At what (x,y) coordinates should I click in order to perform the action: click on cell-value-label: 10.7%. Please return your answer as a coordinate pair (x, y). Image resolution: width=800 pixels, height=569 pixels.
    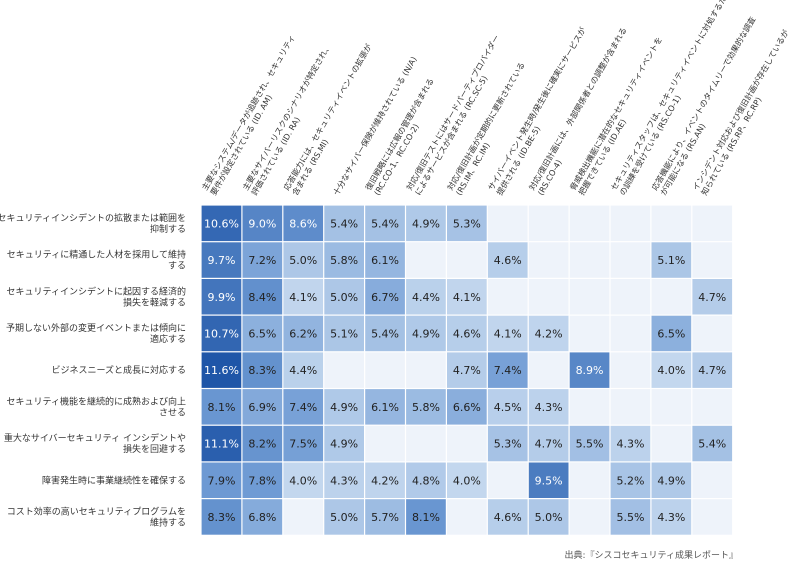
    Looking at the image, I should click on (221, 333).